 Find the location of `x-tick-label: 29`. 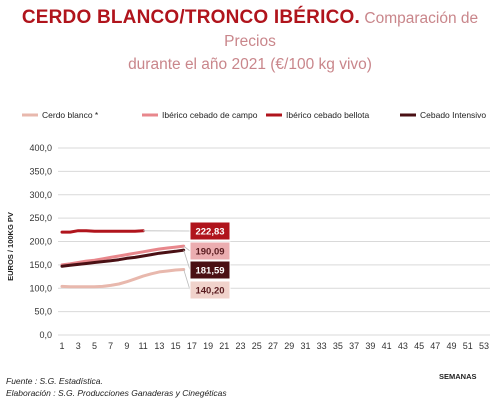

x-tick-label: 29 is located at coordinates (289, 346).